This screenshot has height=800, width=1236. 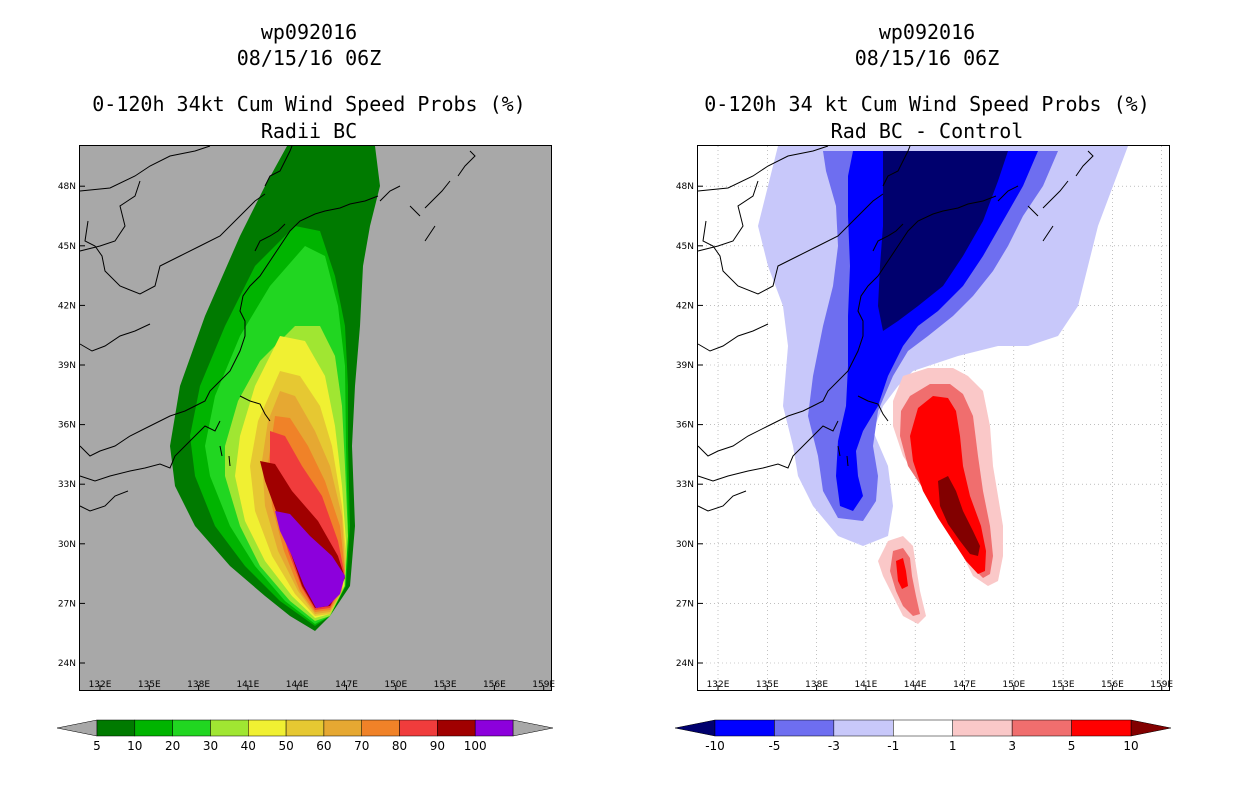 I want to click on colorbar-label: 70, so click(x=361, y=746).